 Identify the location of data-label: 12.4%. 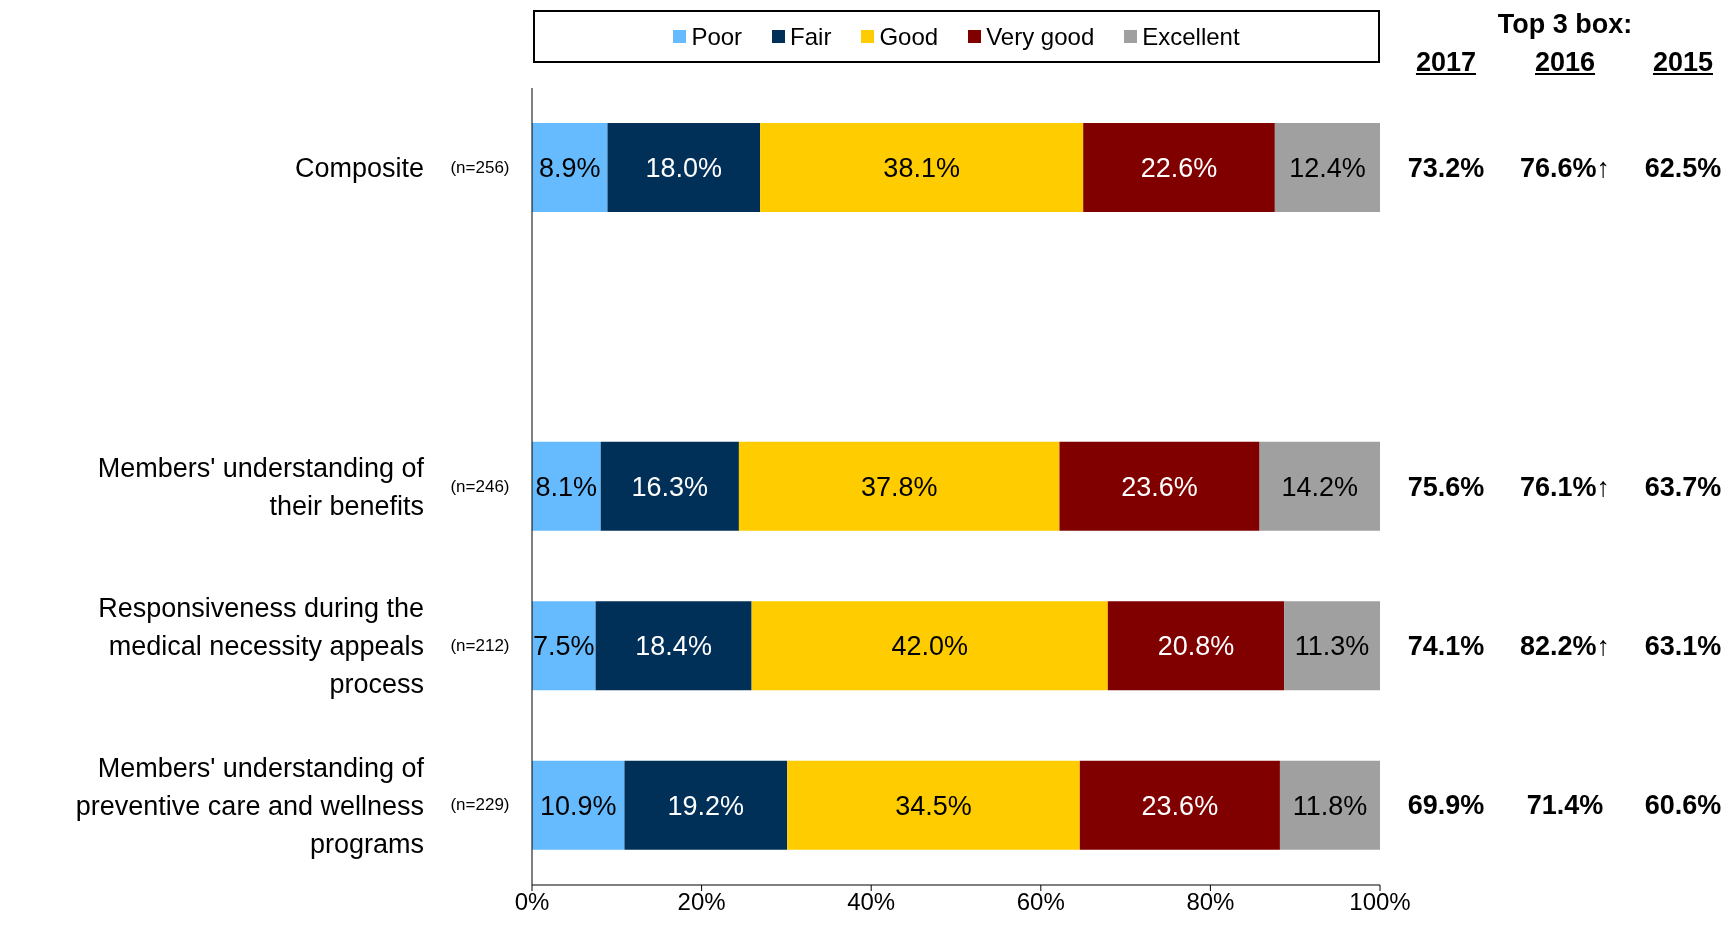
(1327, 168).